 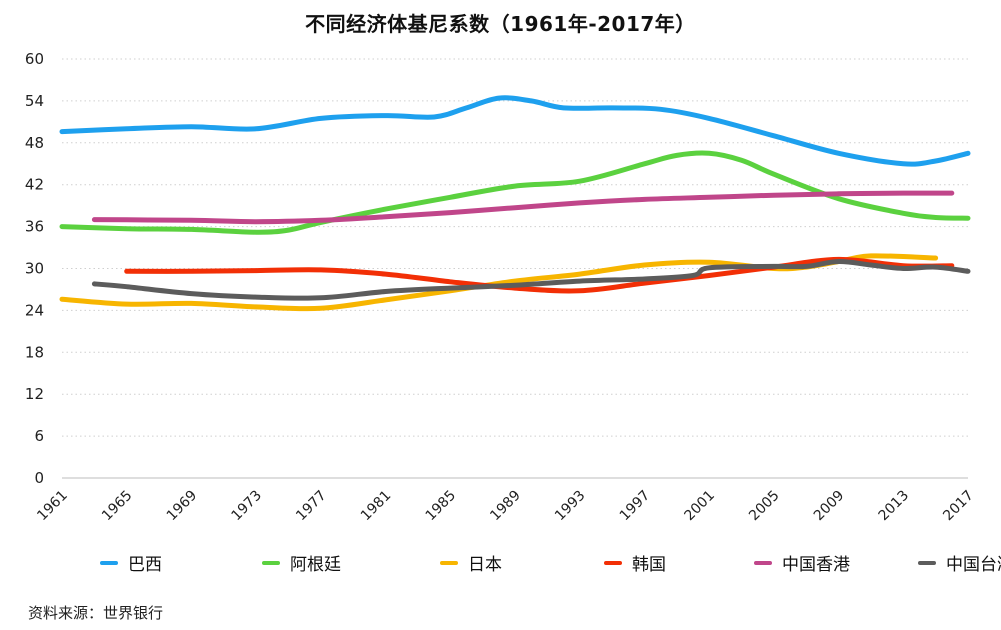 What do you see at coordinates (52, 506) in the screenshot?
I see `x-tick-label: 1961` at bounding box center [52, 506].